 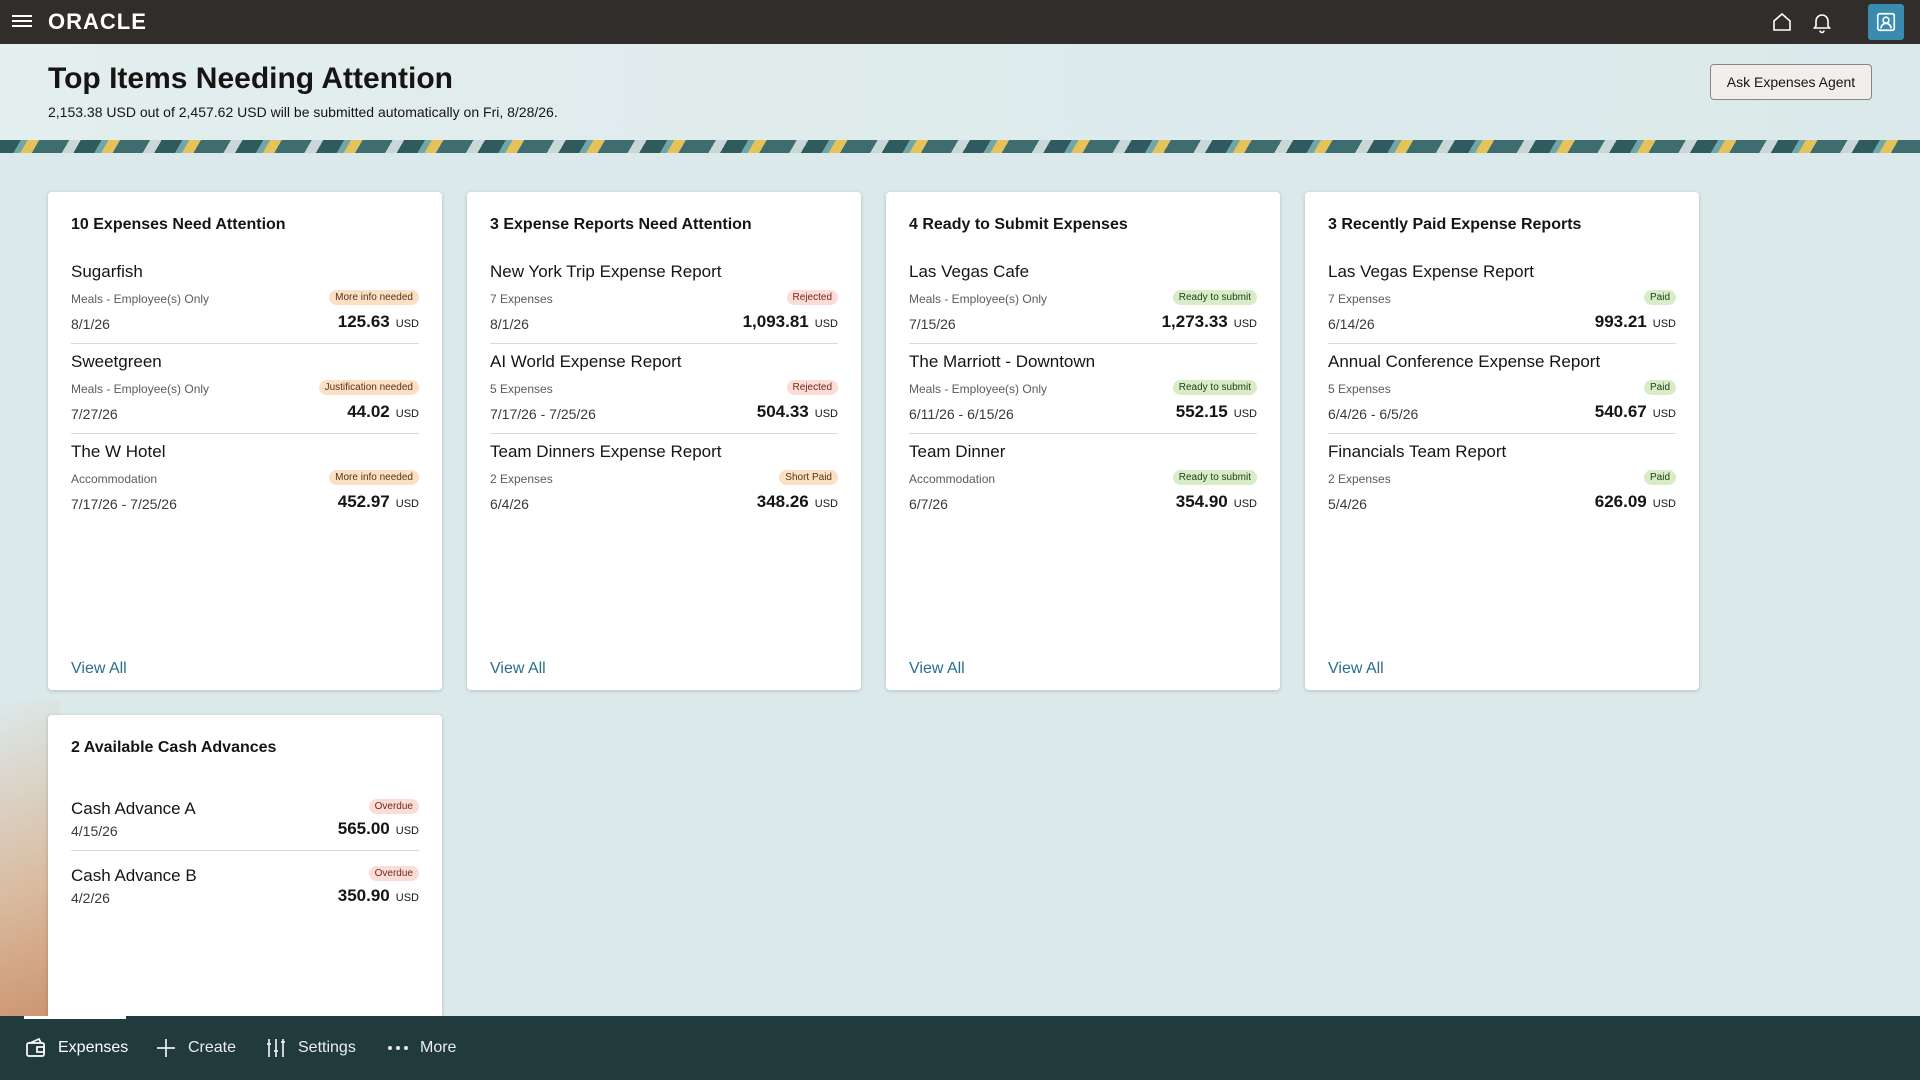 I want to click on hamburger-menu-icon, so click(x=22, y=22).